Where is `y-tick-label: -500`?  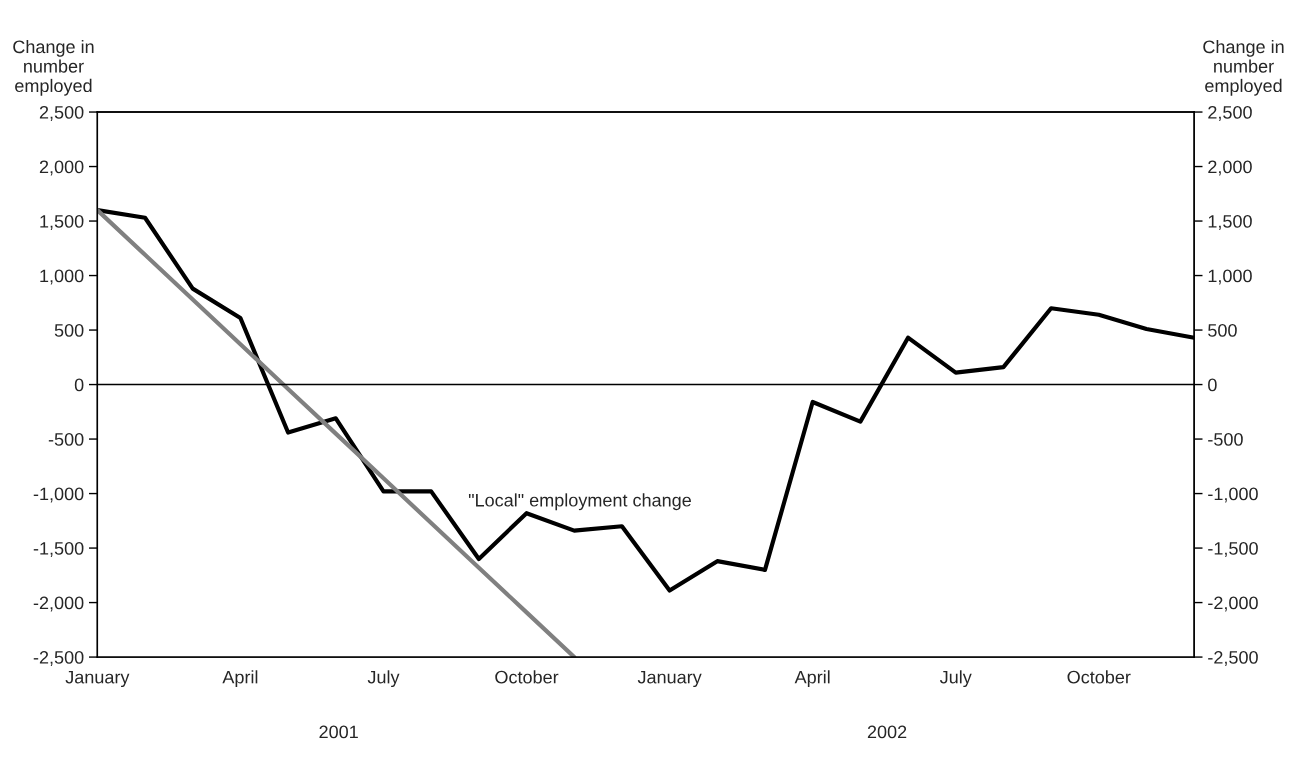 y-tick-label: -500 is located at coordinates (66, 439).